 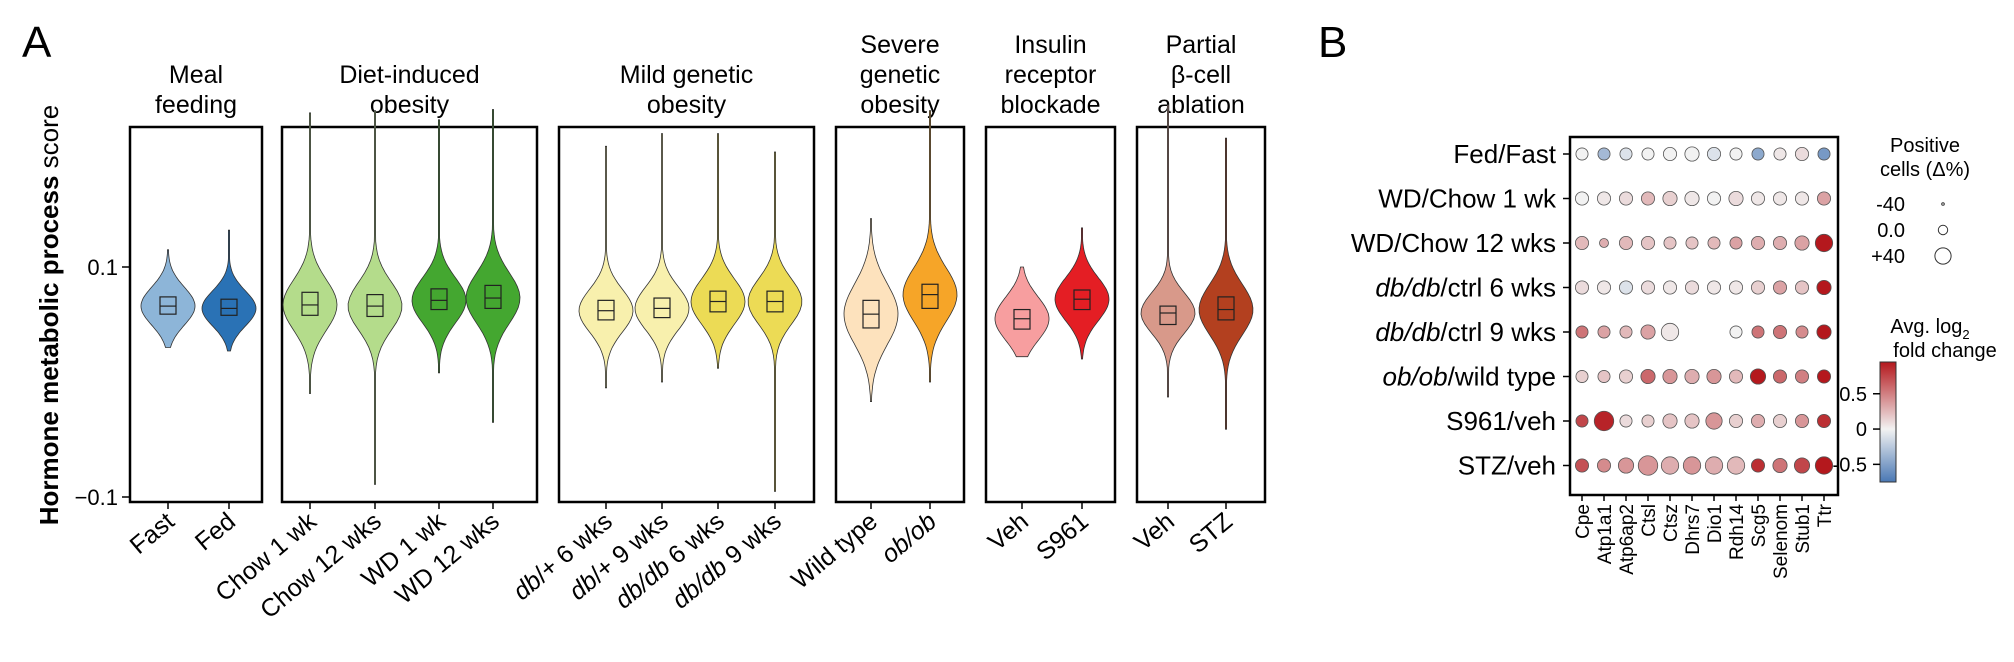 I want to click on group-title: Partial β-cell ablation, so click(x=1201, y=75).